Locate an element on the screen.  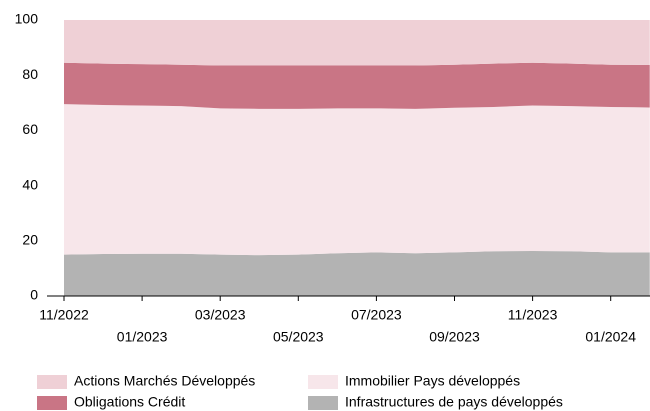
x-tick-label: 01/2023 is located at coordinates (142, 337).